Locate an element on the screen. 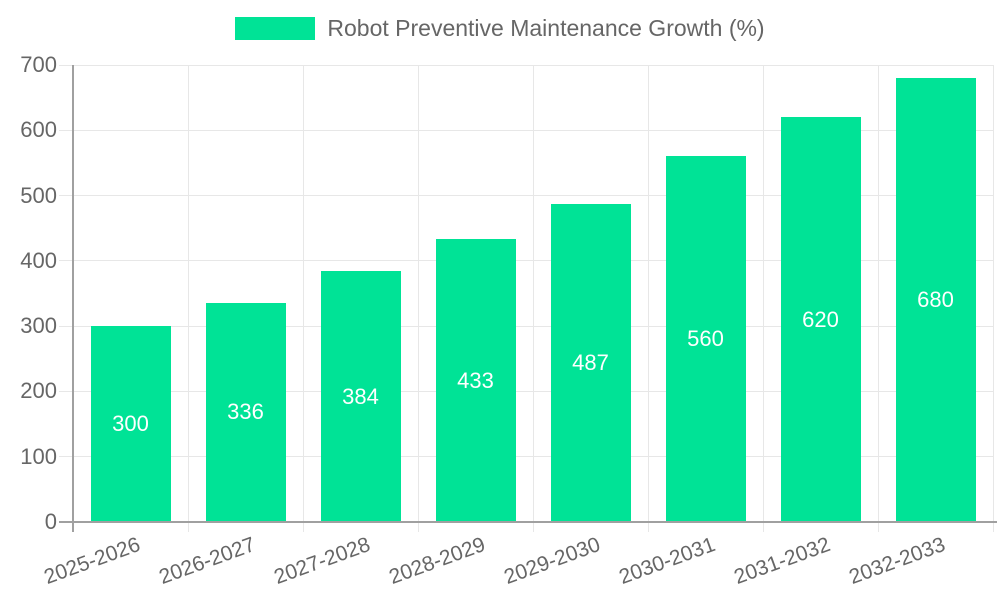 The height and width of the screenshot is (600, 1000). x-axis-label: 2029-2030 is located at coordinates (552, 561).